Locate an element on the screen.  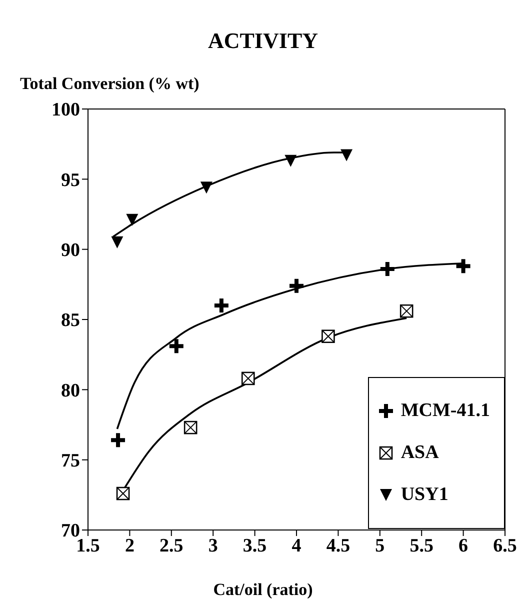
y-axis-title: Total Conversion (% wt) is located at coordinates (110, 84).